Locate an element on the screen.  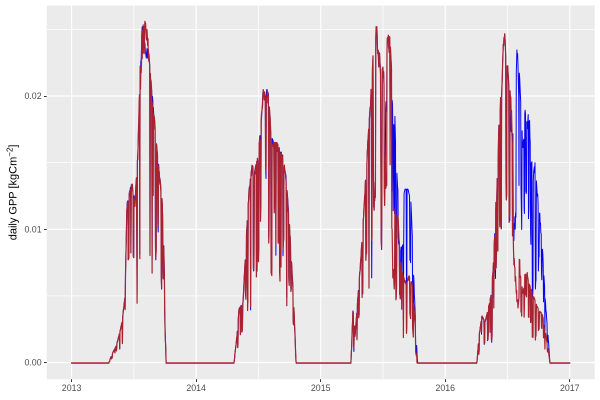
svg-text: 2014 is located at coordinates (196, 388).